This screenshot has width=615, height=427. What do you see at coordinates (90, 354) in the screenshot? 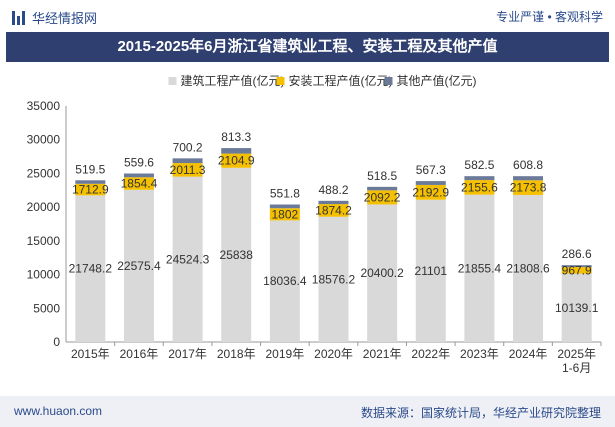
I see `x-tick-label: 2015年` at bounding box center [90, 354].